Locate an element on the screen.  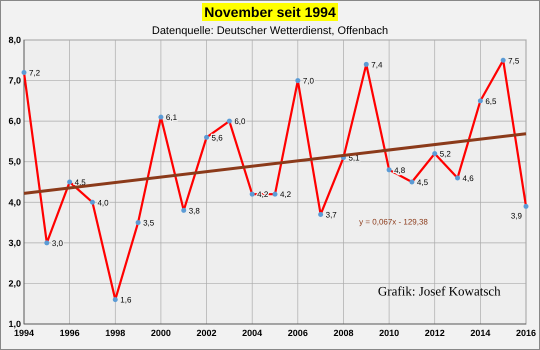
data-label: 3,5 is located at coordinates (149, 223).